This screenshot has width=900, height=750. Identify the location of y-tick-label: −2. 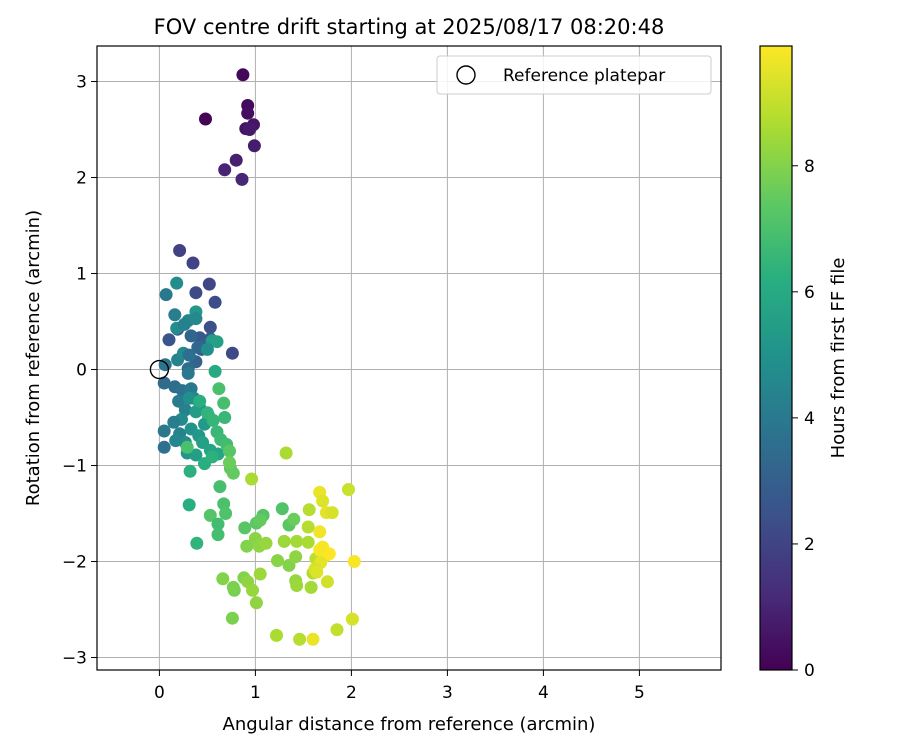
(74, 563).